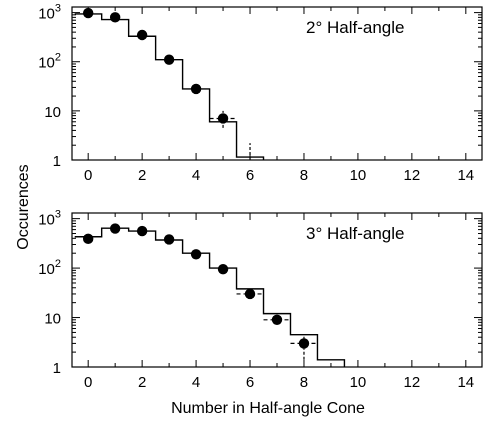  I want to click on x-axis-label: Number in Half-angle Cone, so click(268, 408).